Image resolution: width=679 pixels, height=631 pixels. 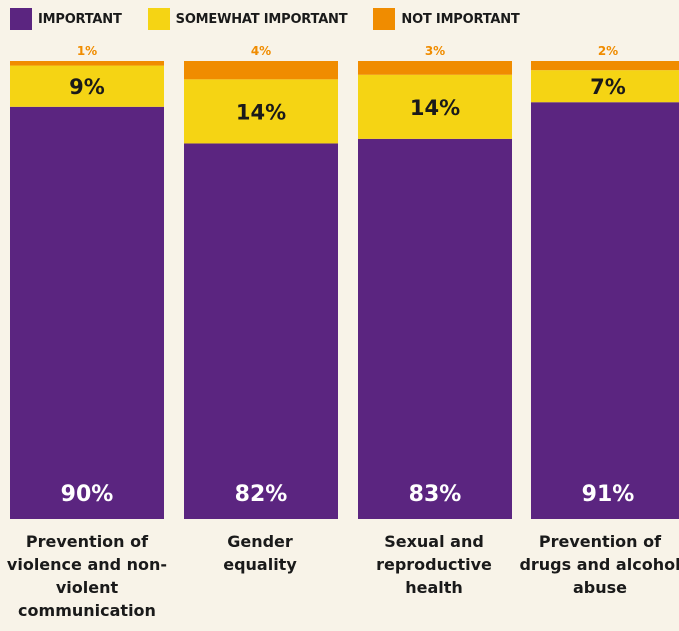 I want to click on bar-drugs-prevention-somewhat-important, so click(x=605, y=86).